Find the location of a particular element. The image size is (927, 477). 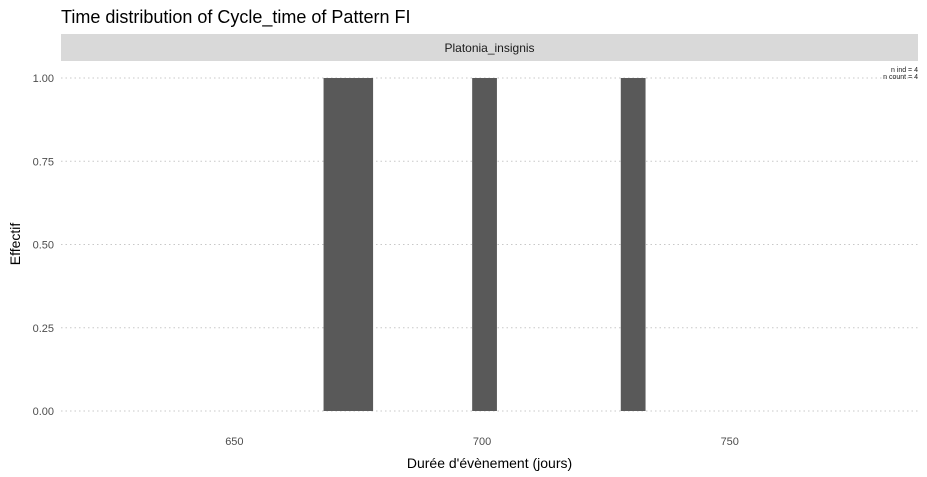

y-tick-label: 0.50 is located at coordinates (43, 246).